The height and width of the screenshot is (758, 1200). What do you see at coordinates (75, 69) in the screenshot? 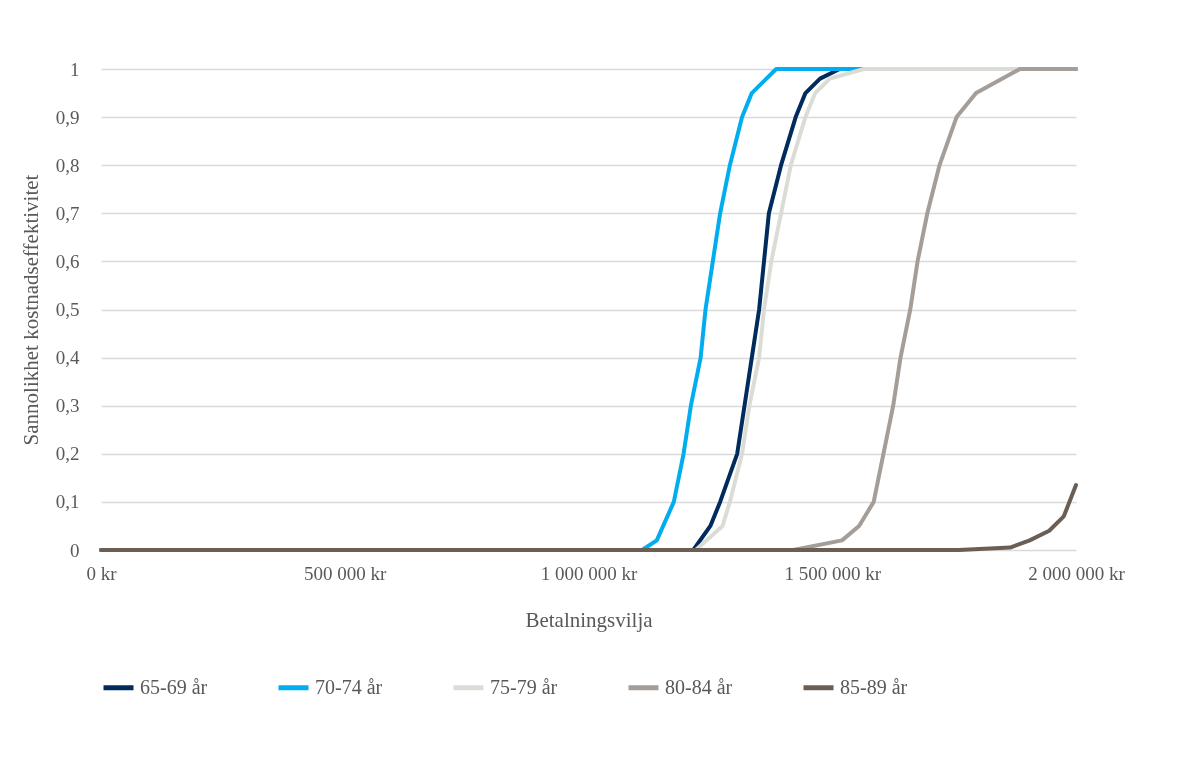
I see `y-tick-label: 1` at bounding box center [75, 69].